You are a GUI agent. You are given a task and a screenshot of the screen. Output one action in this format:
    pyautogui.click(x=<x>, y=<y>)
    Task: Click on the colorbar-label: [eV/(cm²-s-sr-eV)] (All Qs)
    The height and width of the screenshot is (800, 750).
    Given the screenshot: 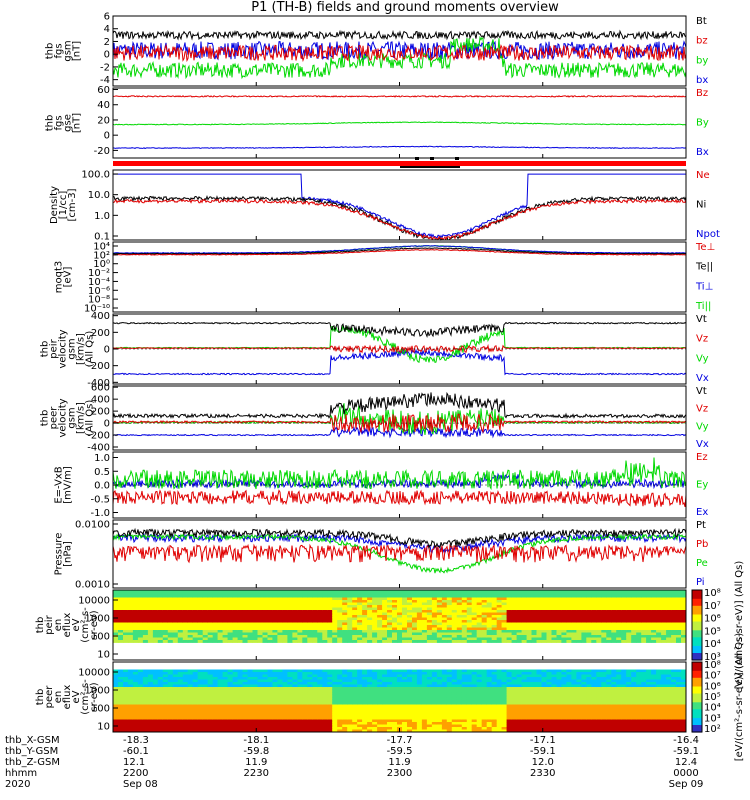 What is the action you would take?
    pyautogui.click(x=739, y=697)
    